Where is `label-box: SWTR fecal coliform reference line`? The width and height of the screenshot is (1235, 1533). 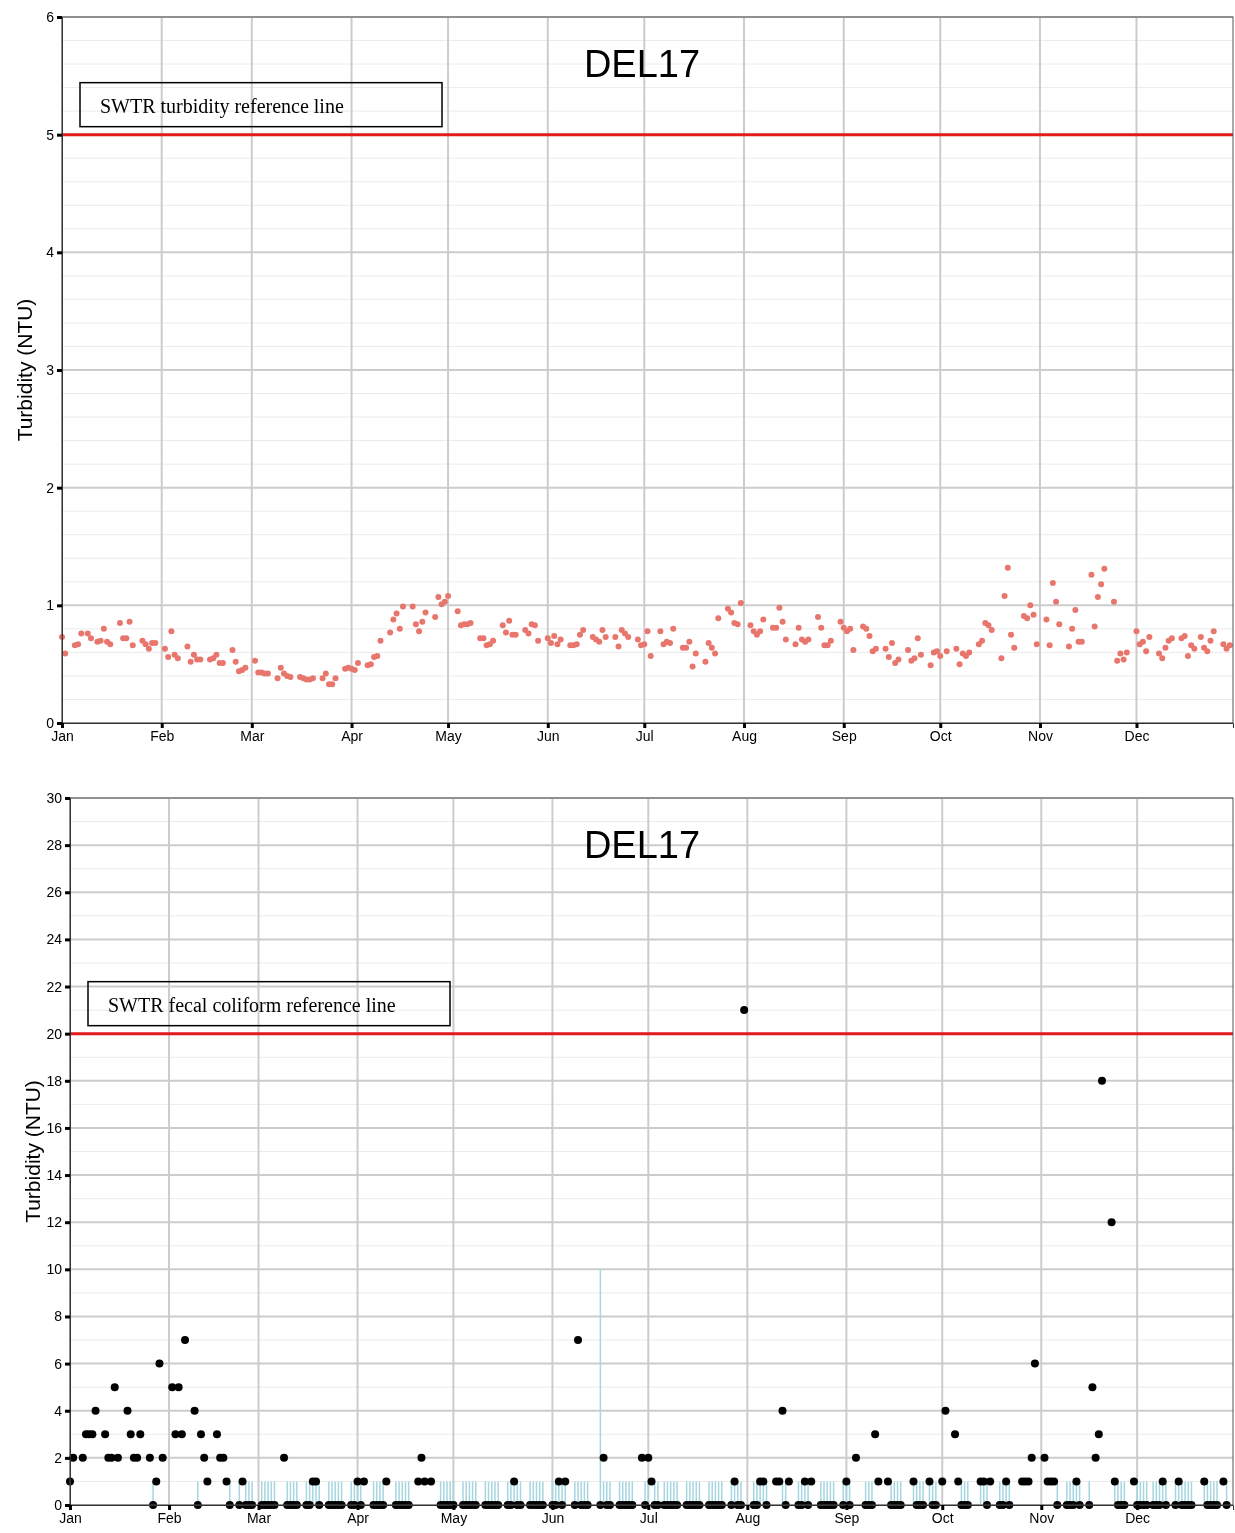
label-box: SWTR fecal coliform reference line is located at coordinates (269, 1003).